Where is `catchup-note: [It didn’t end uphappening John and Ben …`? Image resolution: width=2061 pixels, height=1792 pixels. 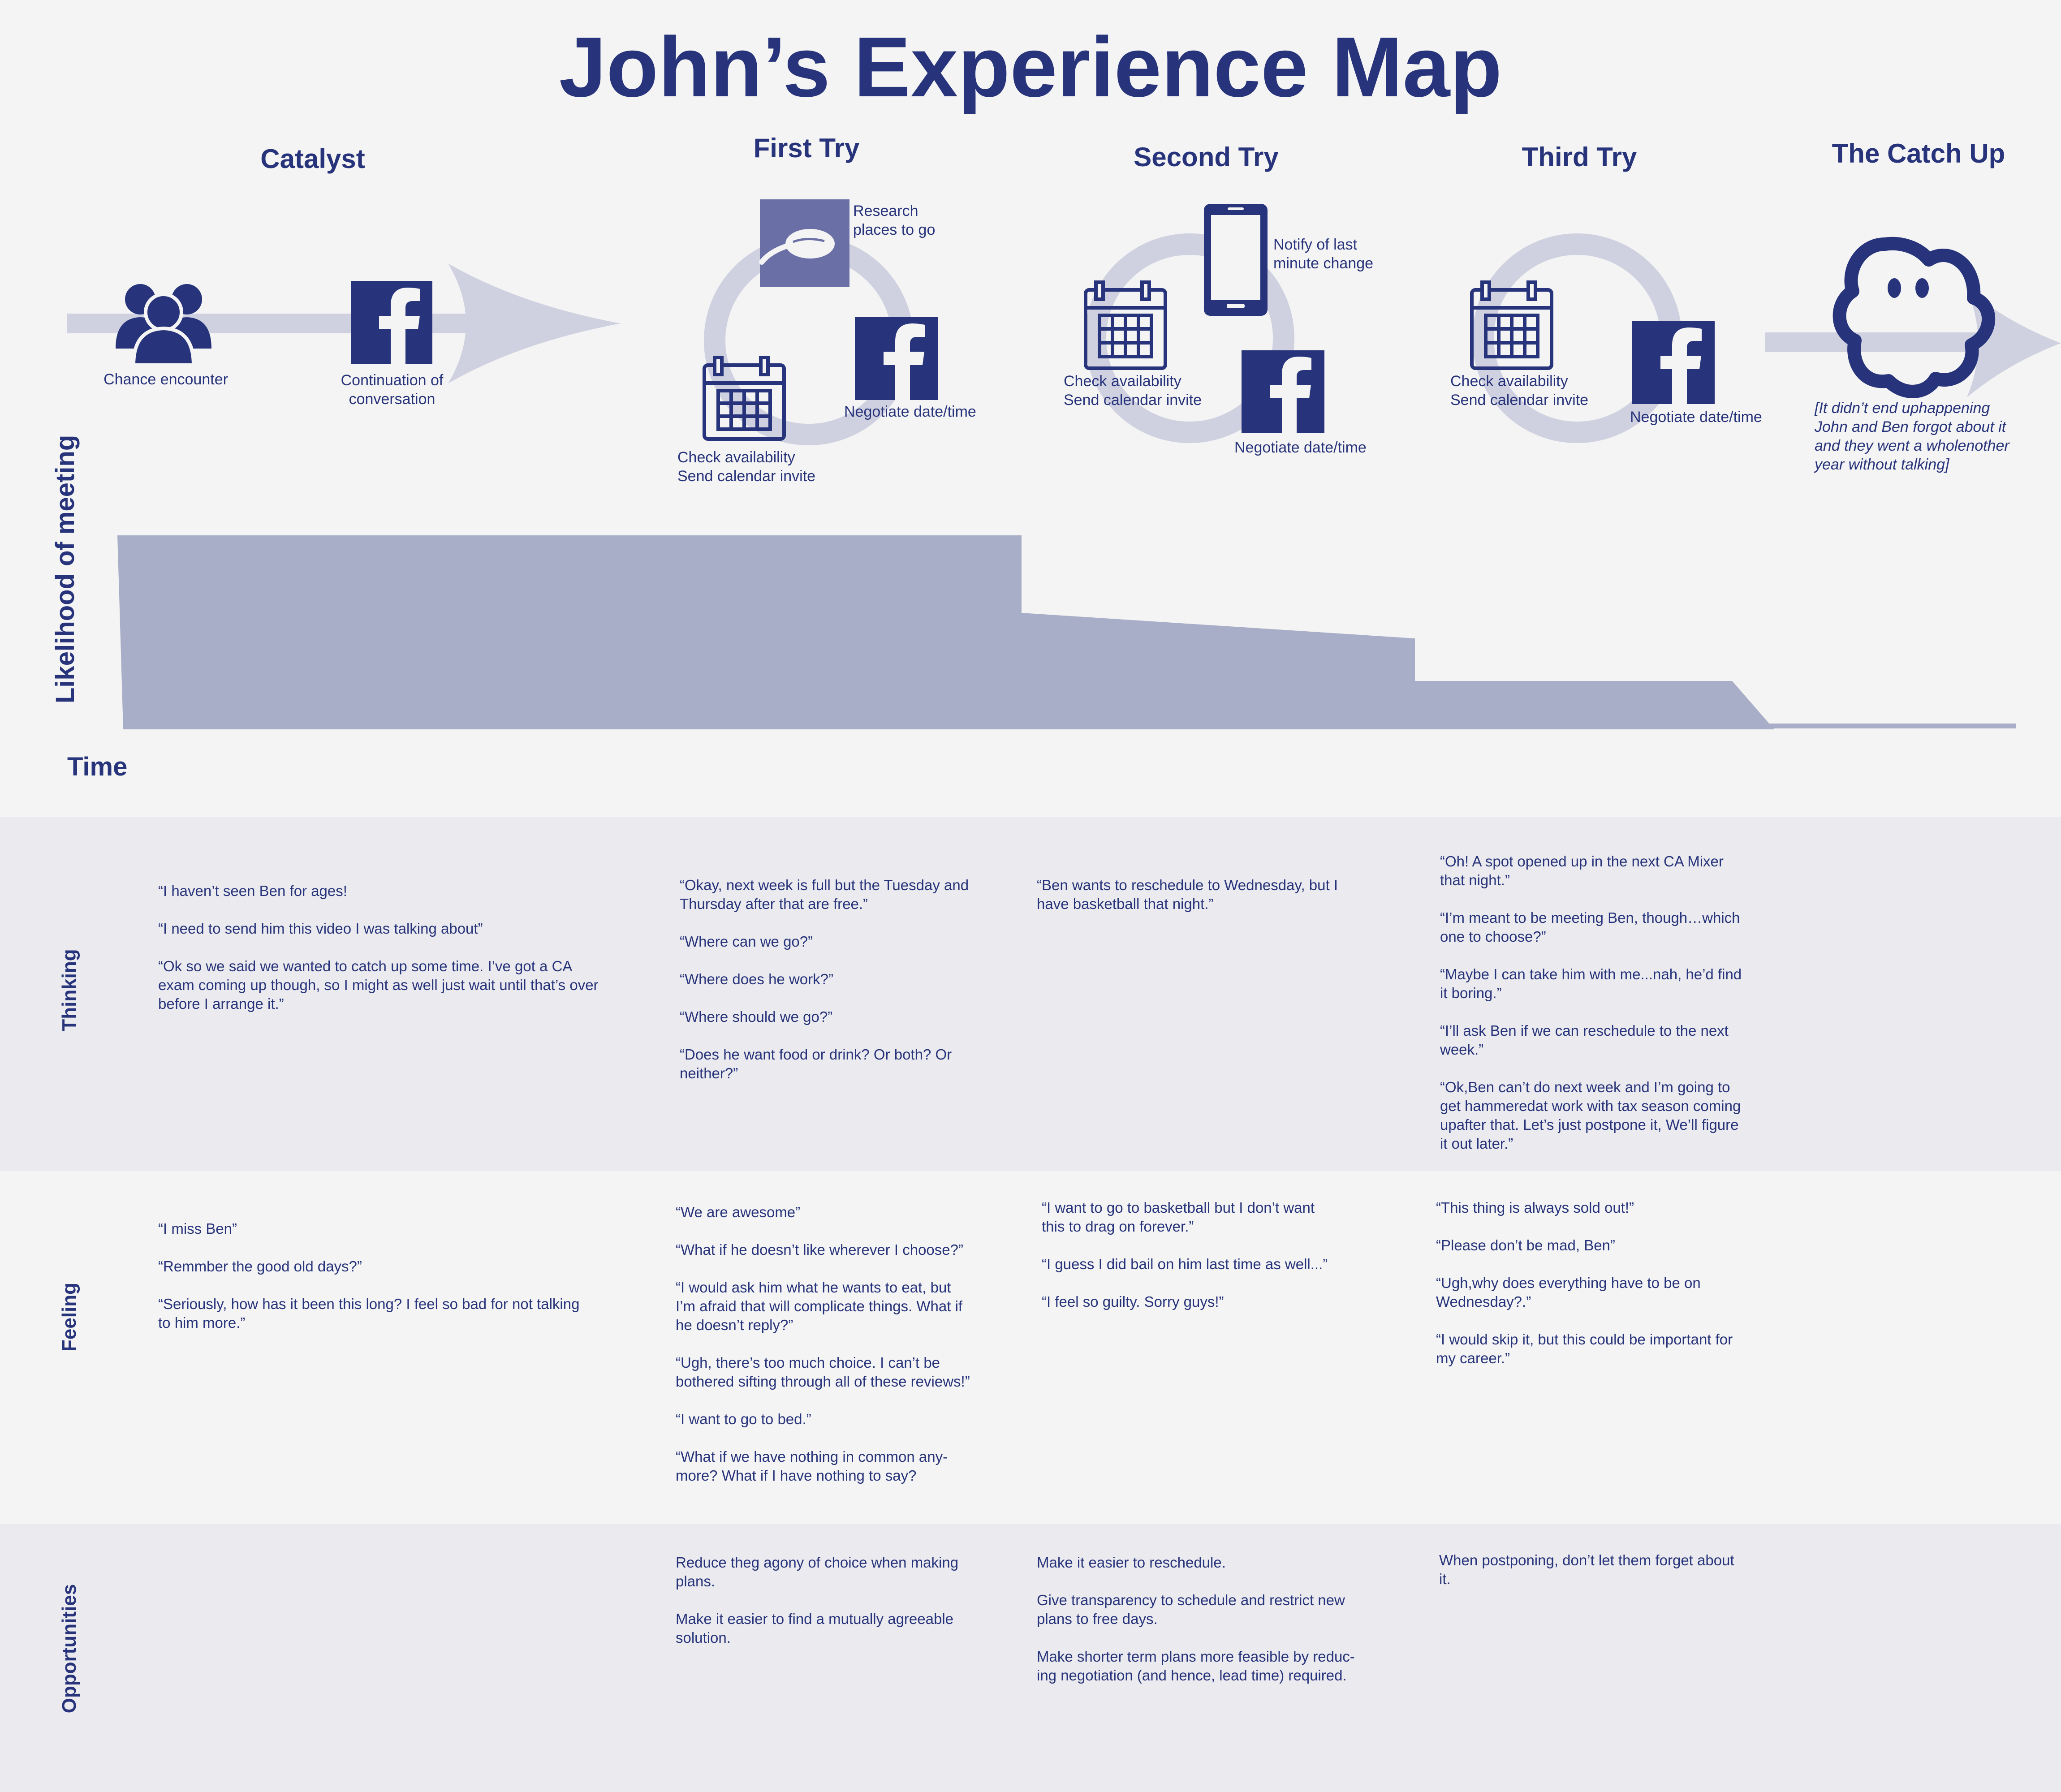 catchup-note: [It didn’t end uphappening John and Ben … is located at coordinates (1912, 437).